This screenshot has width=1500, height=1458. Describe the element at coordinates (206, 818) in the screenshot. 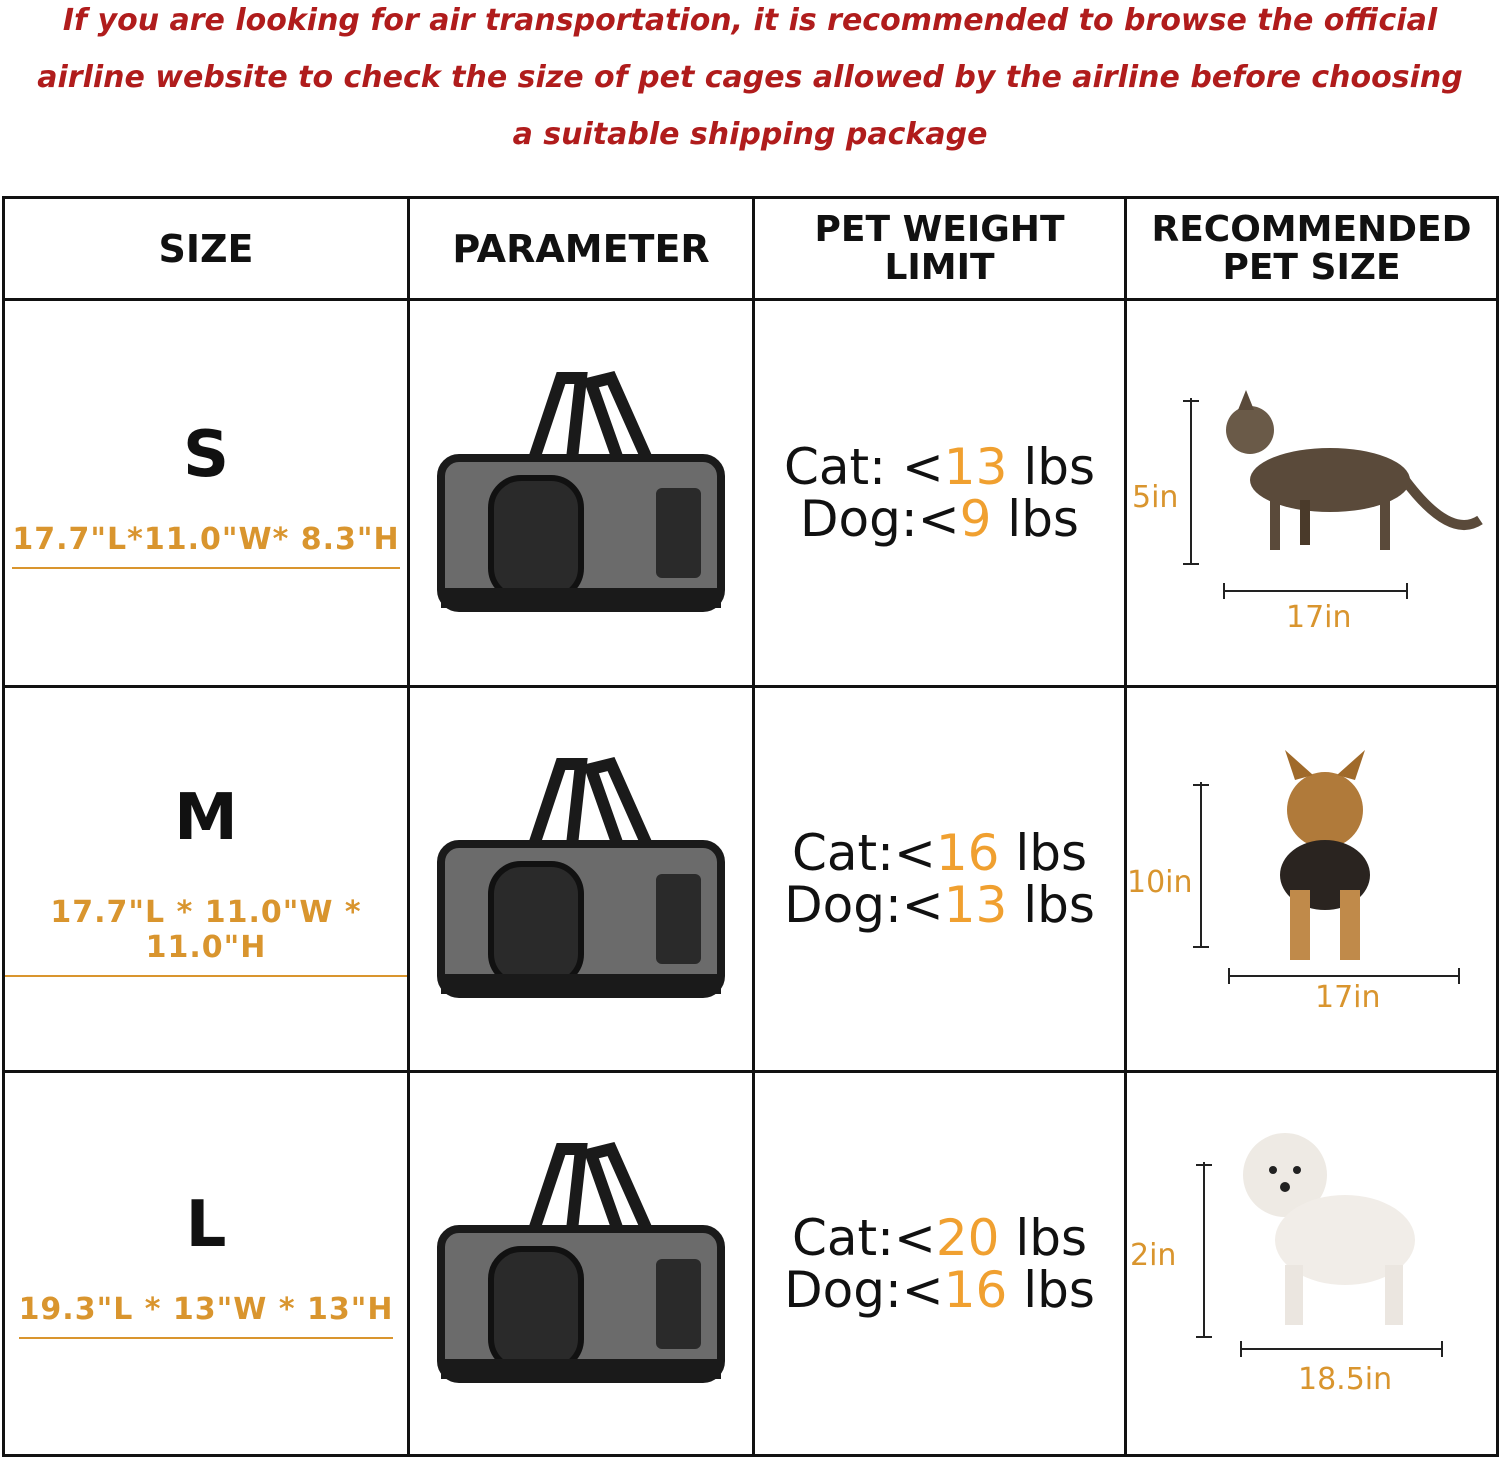

I see `size-label: M` at that location.